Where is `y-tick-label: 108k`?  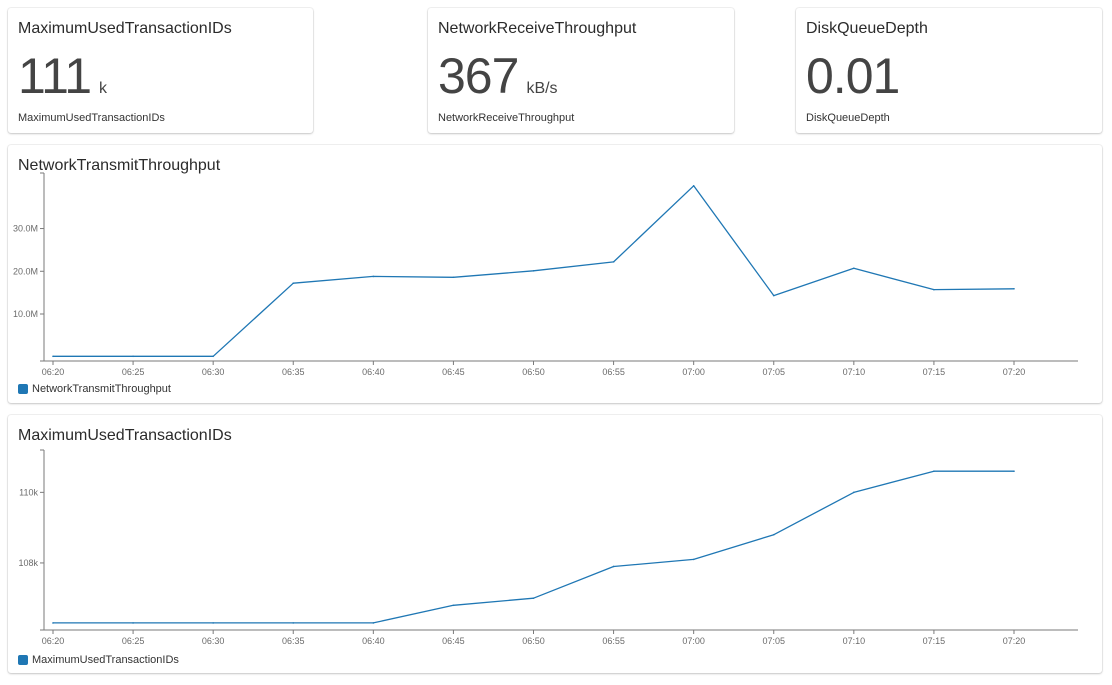 y-tick-label: 108k is located at coordinates (28, 563).